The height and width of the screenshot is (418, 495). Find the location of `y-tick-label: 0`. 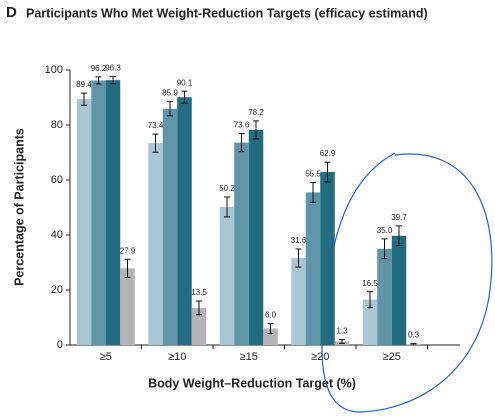

y-tick-label: 0 is located at coordinates (60, 345).